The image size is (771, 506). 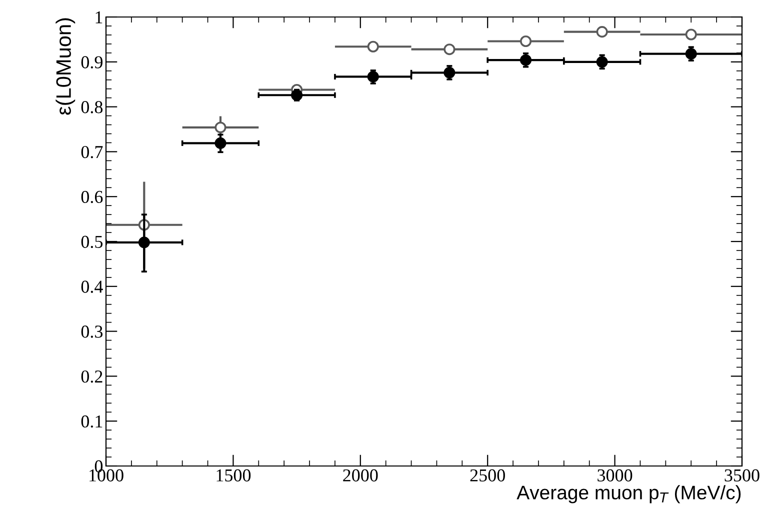 What do you see at coordinates (92, 107) in the screenshot?
I see `y-tick-label: 0.8` at bounding box center [92, 107].